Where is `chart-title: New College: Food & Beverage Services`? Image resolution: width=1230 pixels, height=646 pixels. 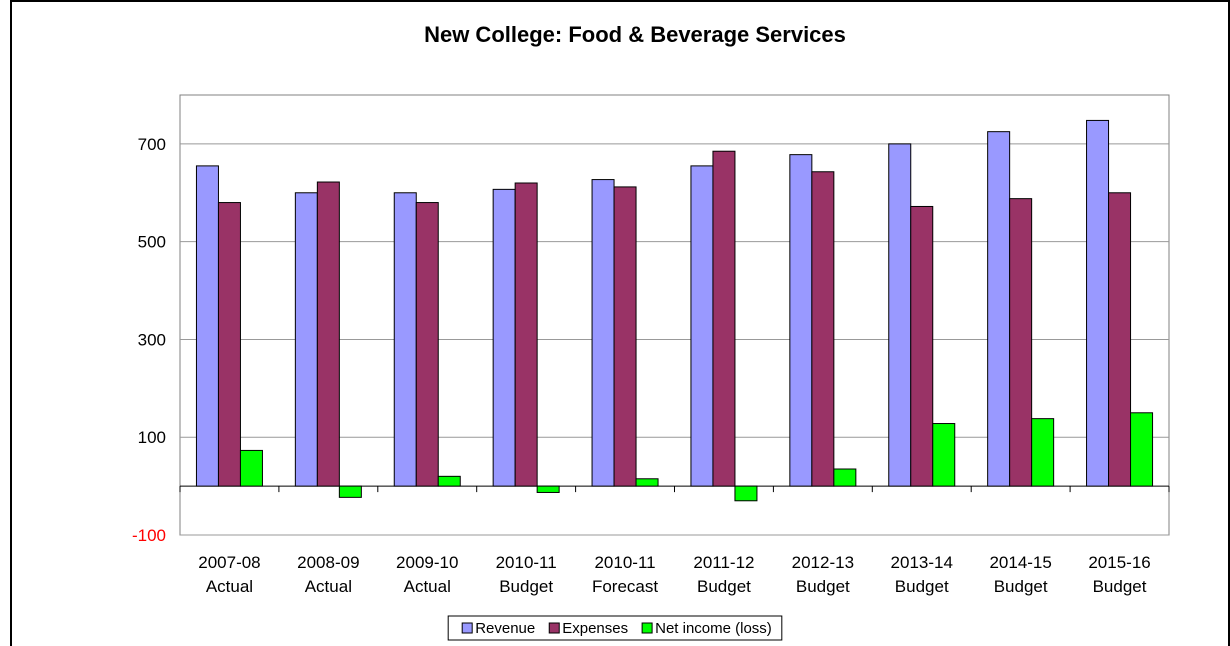
chart-title: New College: Food & Beverage Services is located at coordinates (635, 34).